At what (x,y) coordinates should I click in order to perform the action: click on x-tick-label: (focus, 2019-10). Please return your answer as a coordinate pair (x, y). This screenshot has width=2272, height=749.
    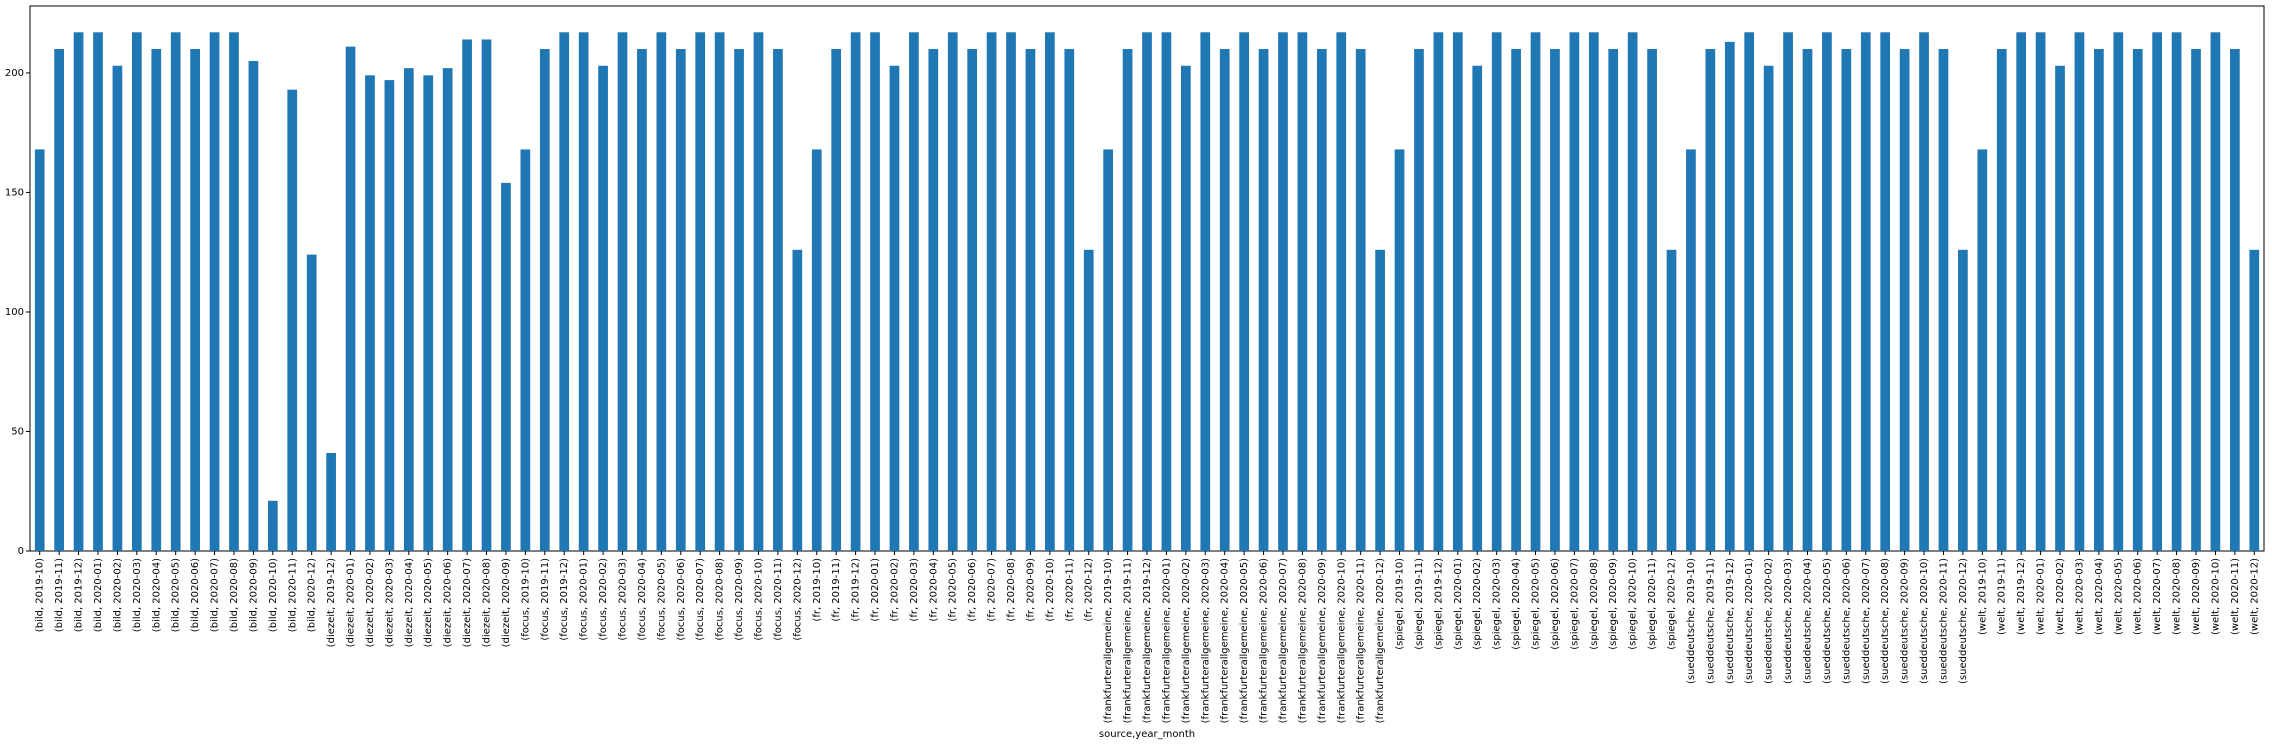
    Looking at the image, I should click on (525, 599).